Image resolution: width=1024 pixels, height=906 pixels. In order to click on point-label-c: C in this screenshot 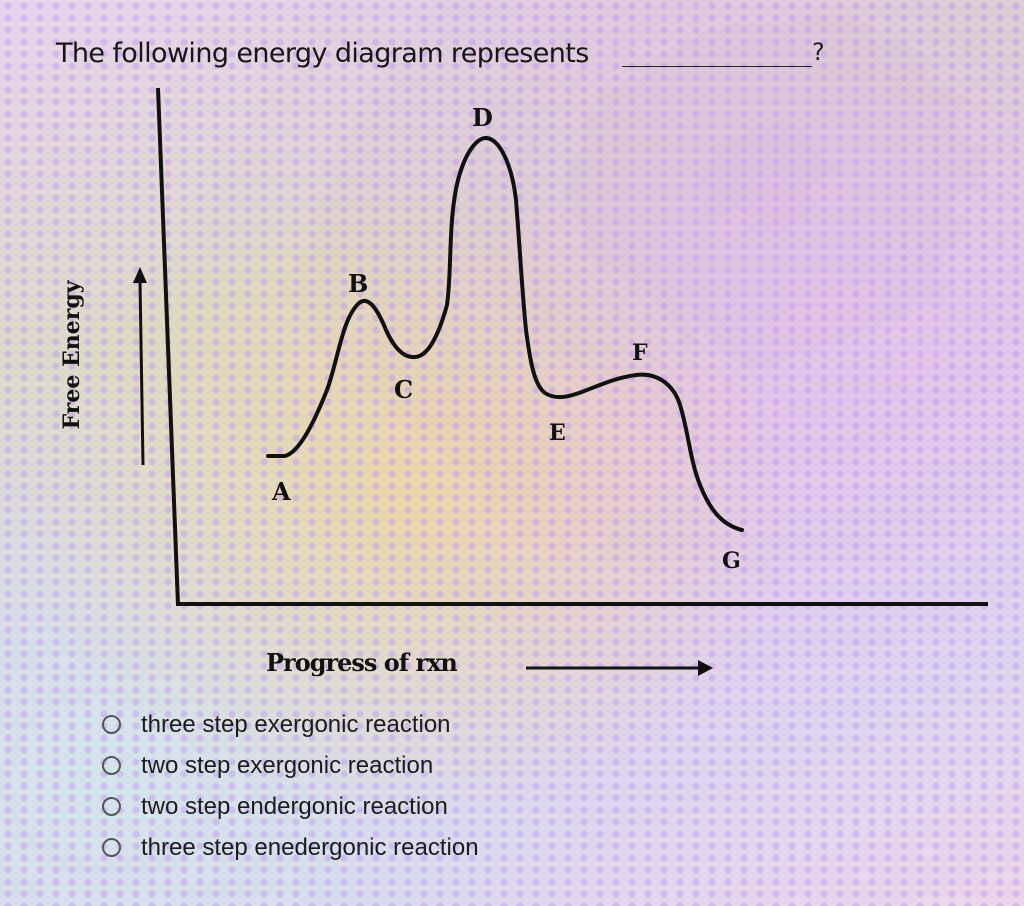, I will do `click(403, 389)`.